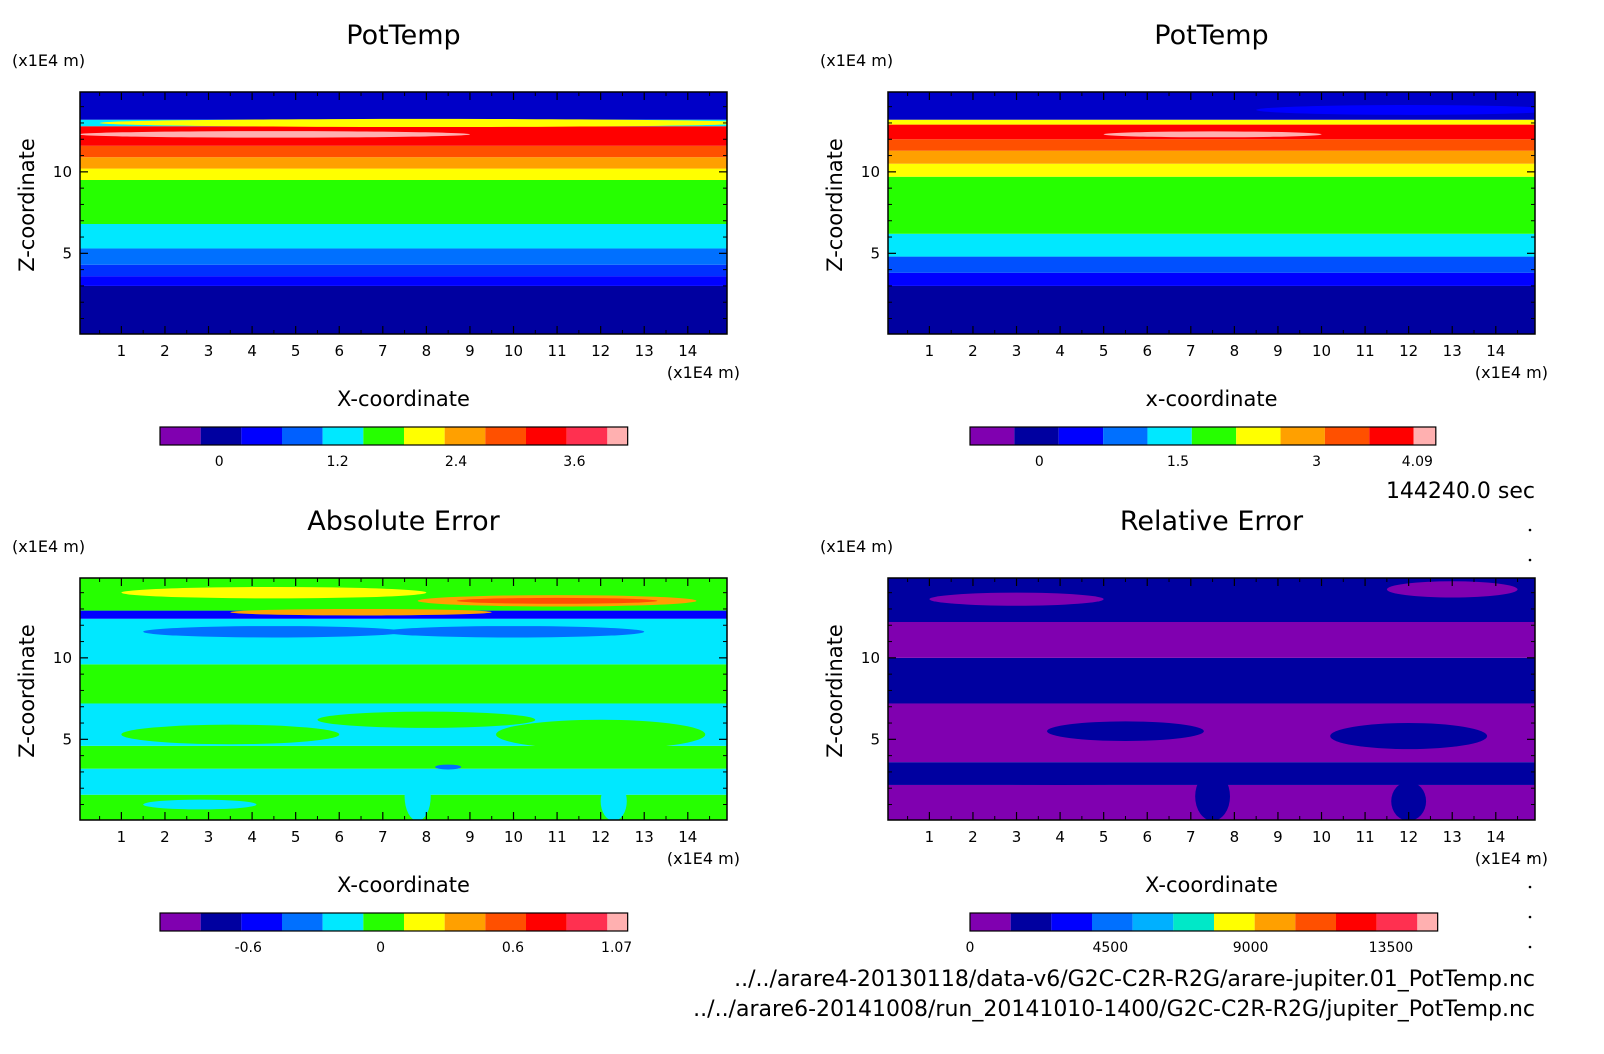 The width and height of the screenshot is (1604, 1054). I want to click on x-axis-label: X-coordinate, so click(403, 399).